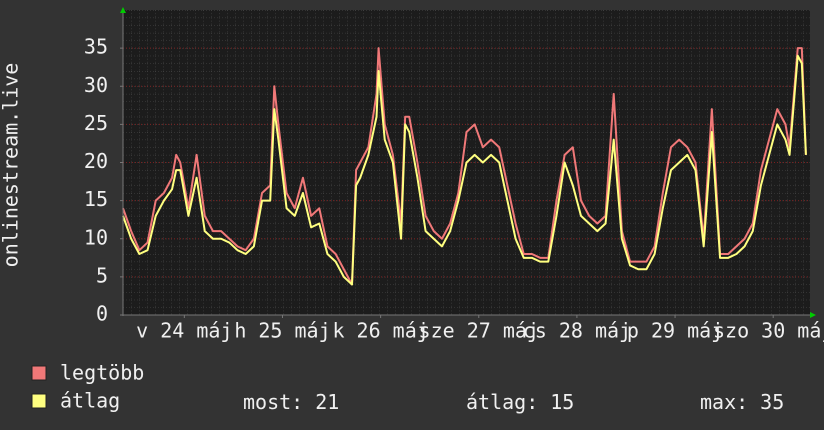 The width and height of the screenshot is (824, 430). What do you see at coordinates (96, 123) in the screenshot?
I see `y-tick-label: 25` at bounding box center [96, 123].